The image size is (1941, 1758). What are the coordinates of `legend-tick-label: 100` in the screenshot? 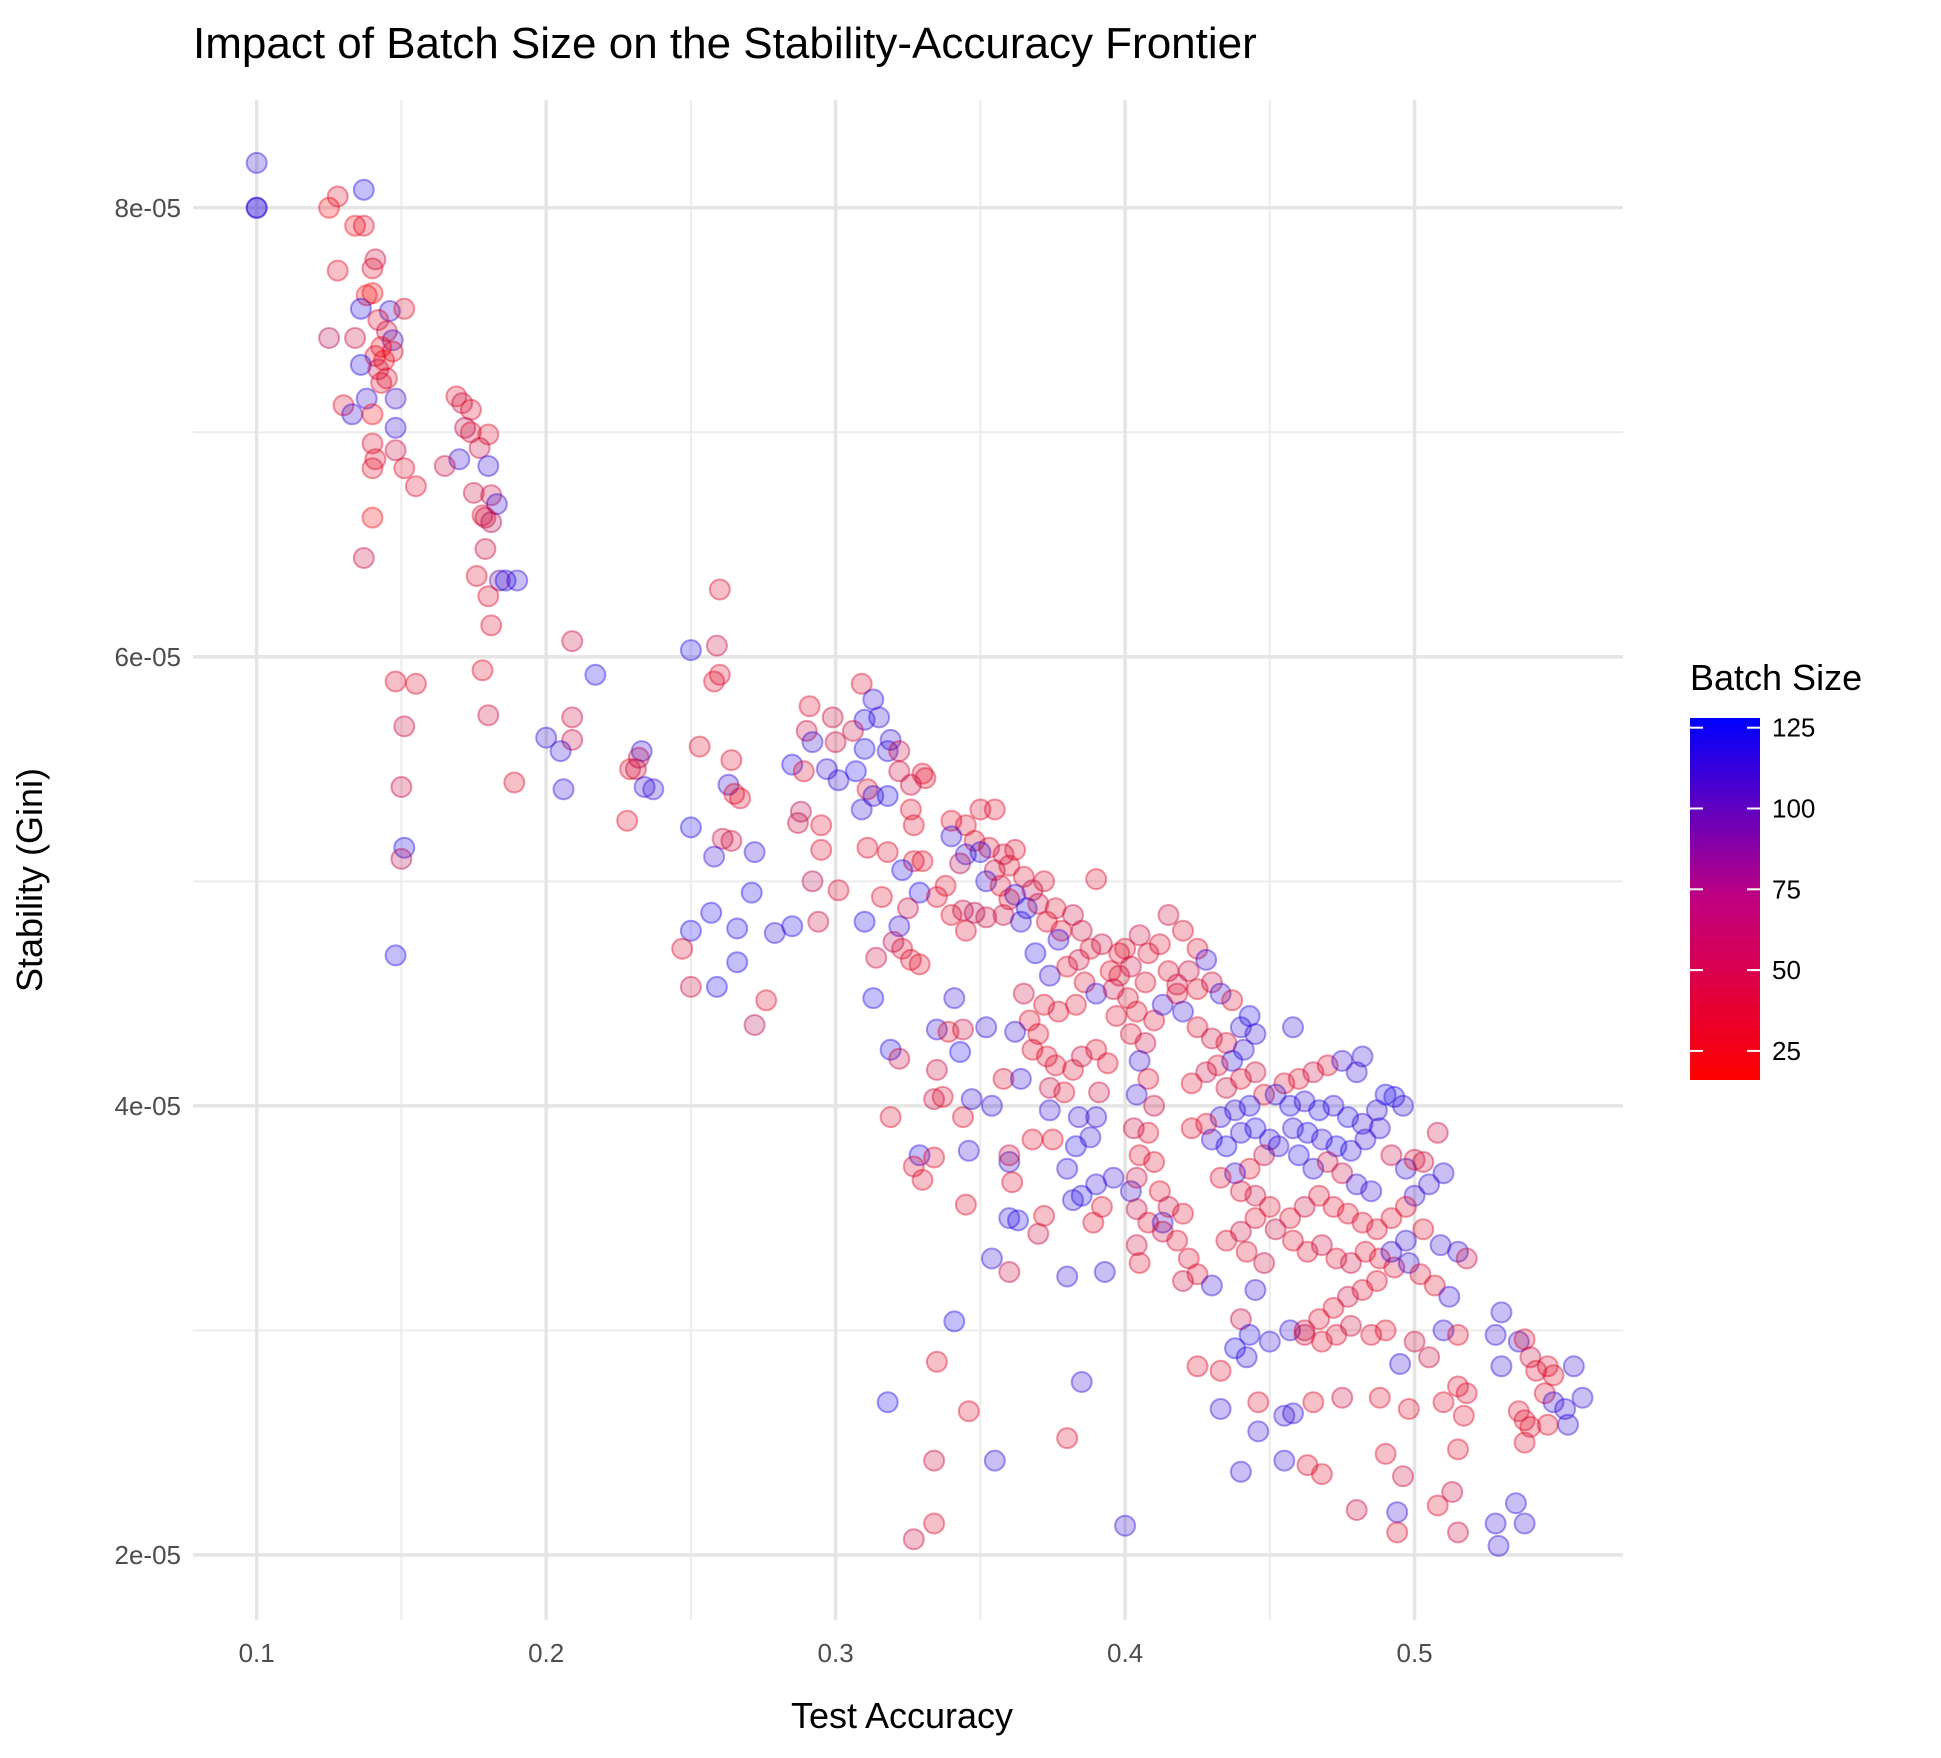 It's located at (1793, 809).